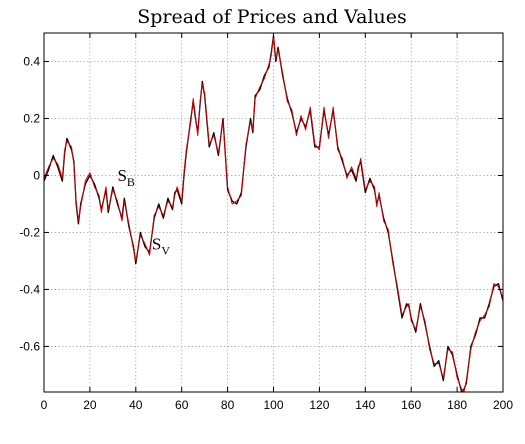 This screenshot has height=444, width=525. What do you see at coordinates (319, 405) in the screenshot?
I see `x-tick-label: 120` at bounding box center [319, 405].